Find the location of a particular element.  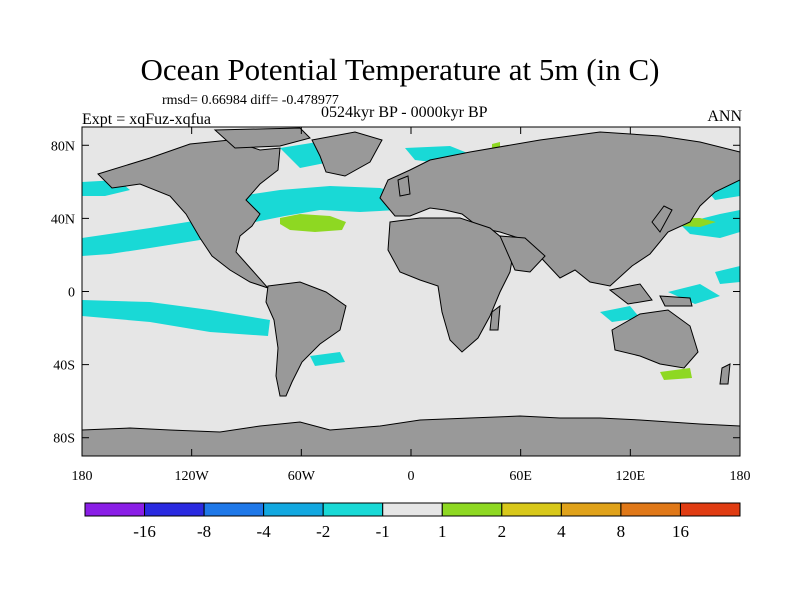

lat-tick-label: 40N is located at coordinates (63, 219).